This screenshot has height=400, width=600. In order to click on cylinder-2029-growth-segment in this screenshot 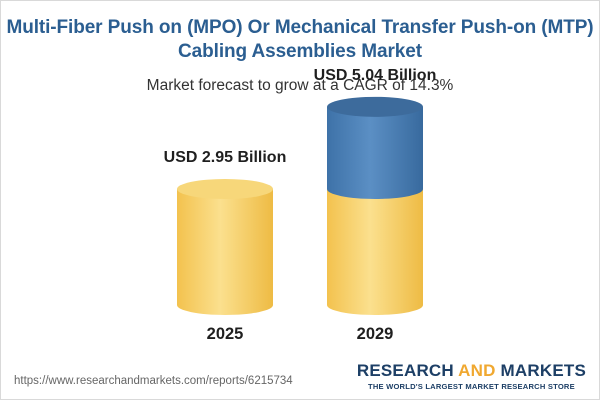, I will do `click(375, 152)`.